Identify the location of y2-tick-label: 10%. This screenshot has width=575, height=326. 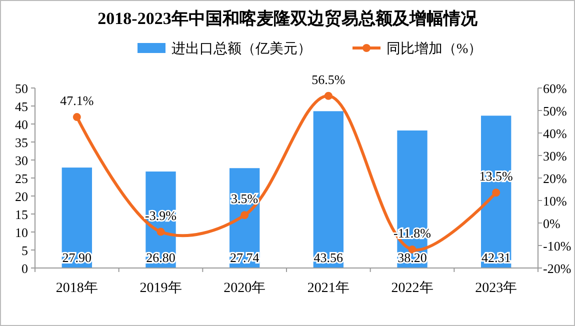
(555, 201).